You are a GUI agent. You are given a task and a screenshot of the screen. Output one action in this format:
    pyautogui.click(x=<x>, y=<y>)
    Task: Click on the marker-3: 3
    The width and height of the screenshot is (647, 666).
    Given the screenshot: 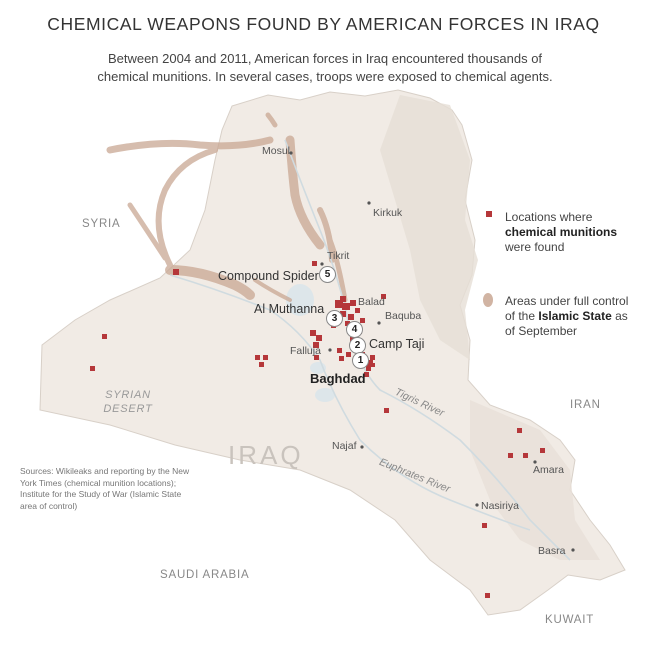 What is the action you would take?
    pyautogui.click(x=334, y=318)
    